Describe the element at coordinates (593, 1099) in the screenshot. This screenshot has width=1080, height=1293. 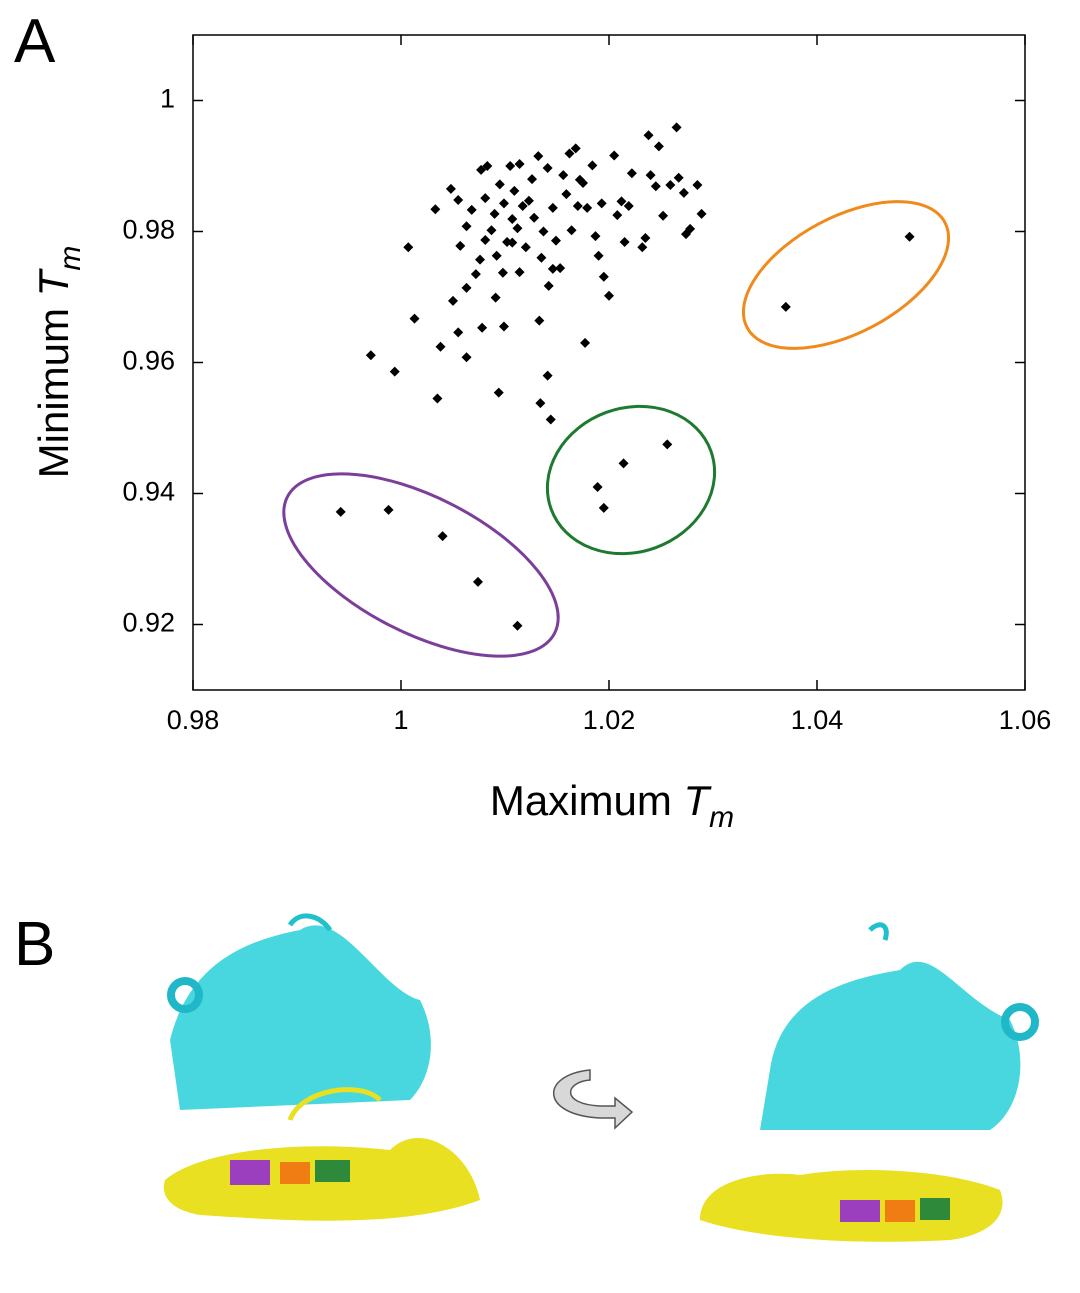
I see `rotate-arrow` at that location.